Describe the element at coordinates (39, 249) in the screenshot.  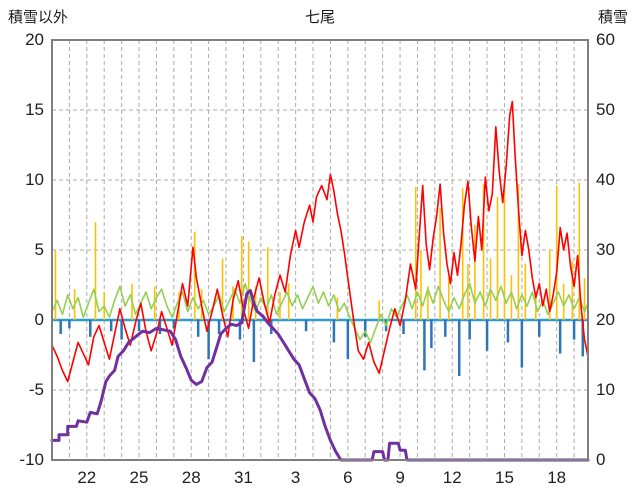
I see `left-axis-tick-label: 5` at that location.